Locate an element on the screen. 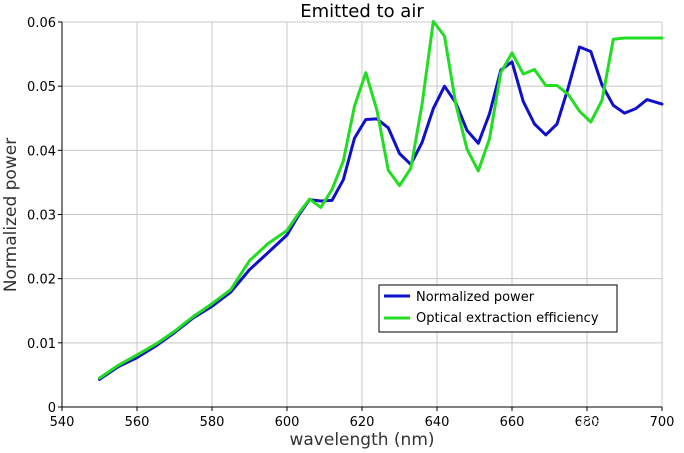 Image resolution: width=684 pixels, height=453 pixels. y-tick-label: 0.06 is located at coordinates (41, 23).